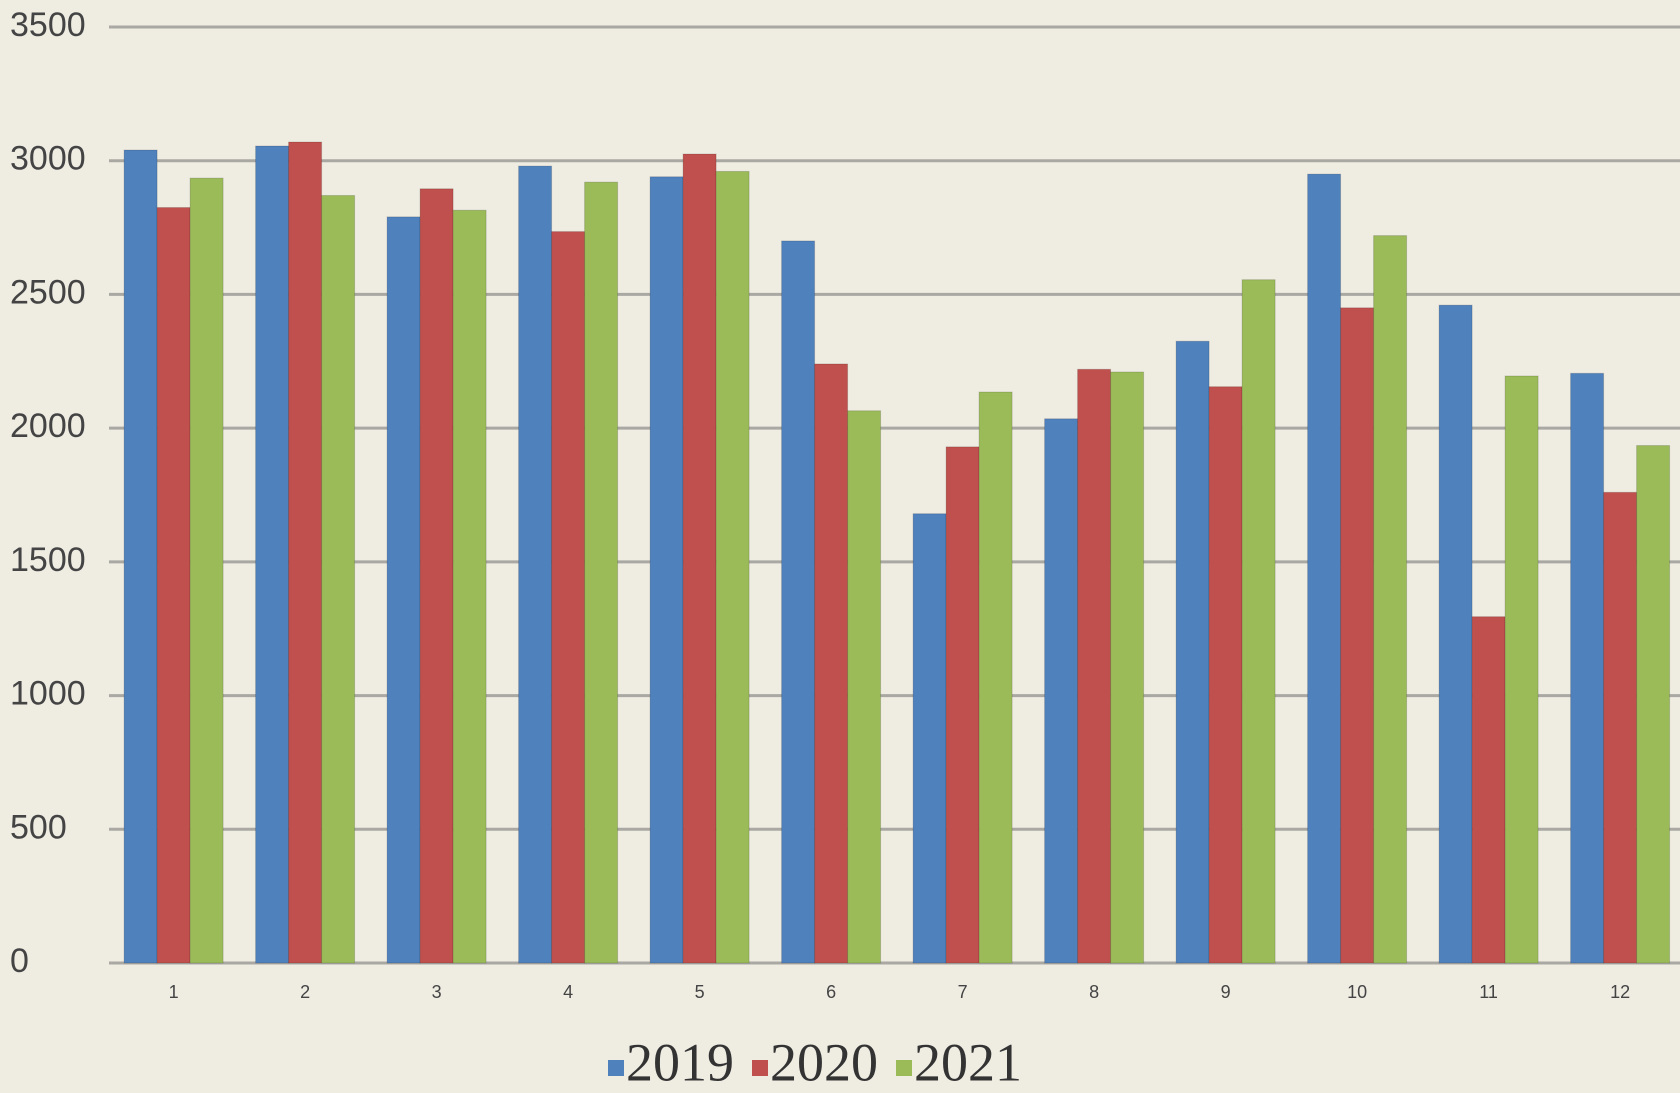  What do you see at coordinates (824, 1062) in the screenshot?
I see `legend-label: 2020` at bounding box center [824, 1062].